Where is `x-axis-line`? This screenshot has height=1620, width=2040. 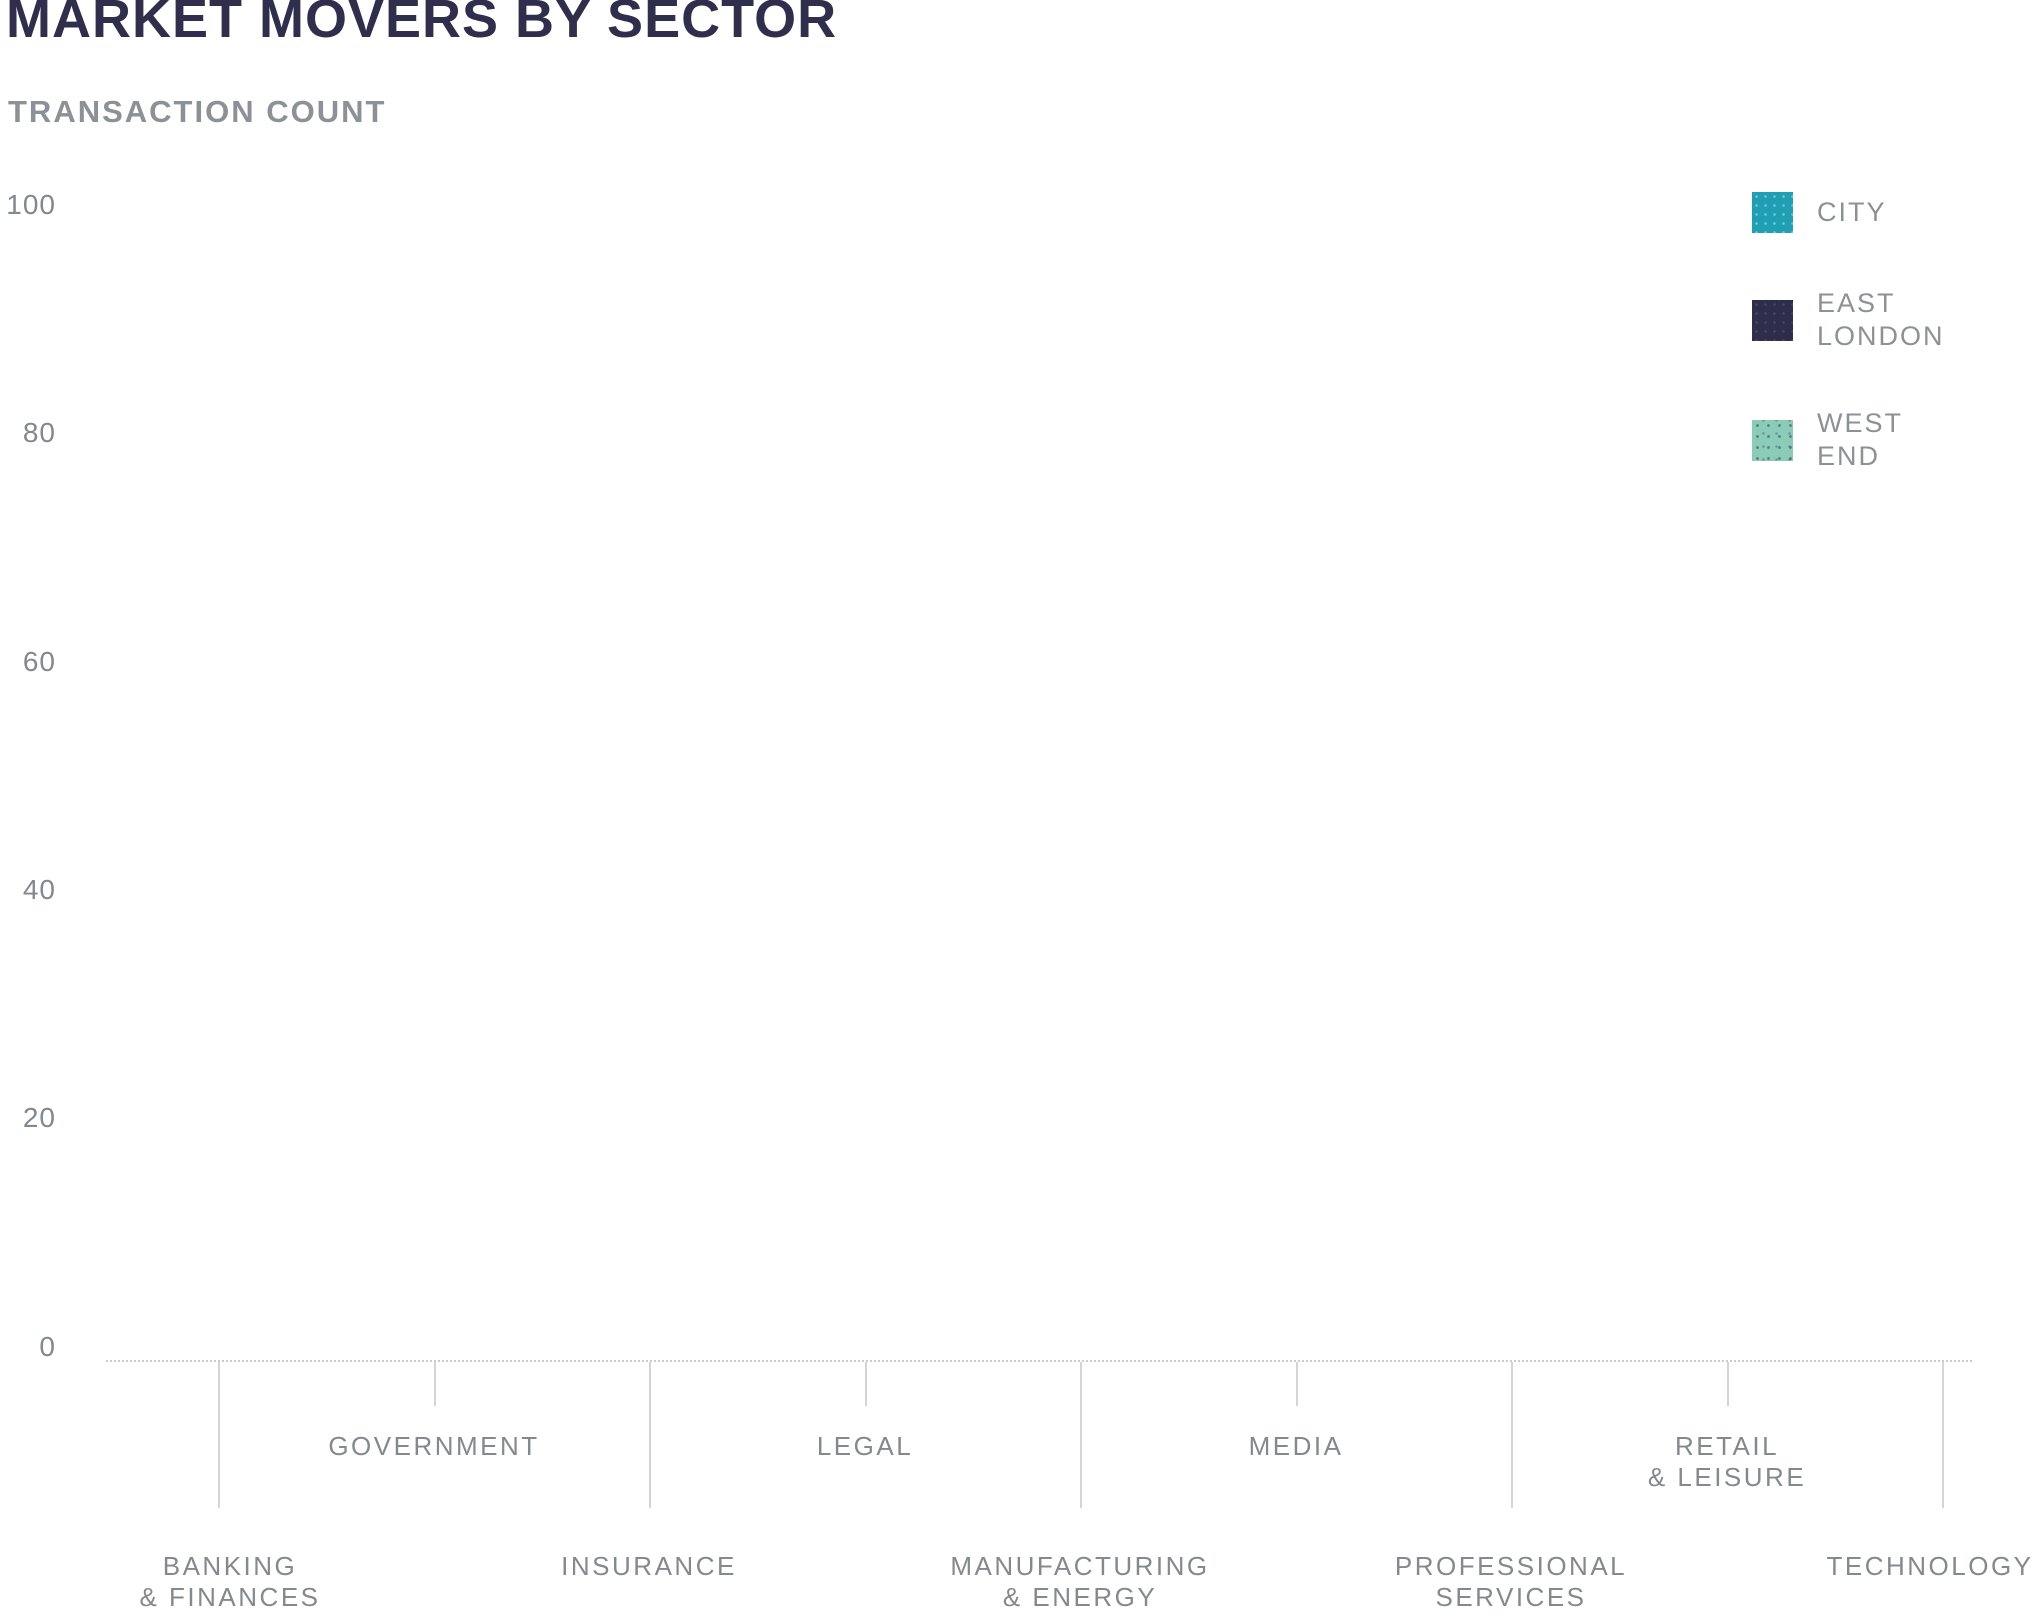 x-axis-line is located at coordinates (1039, 1361).